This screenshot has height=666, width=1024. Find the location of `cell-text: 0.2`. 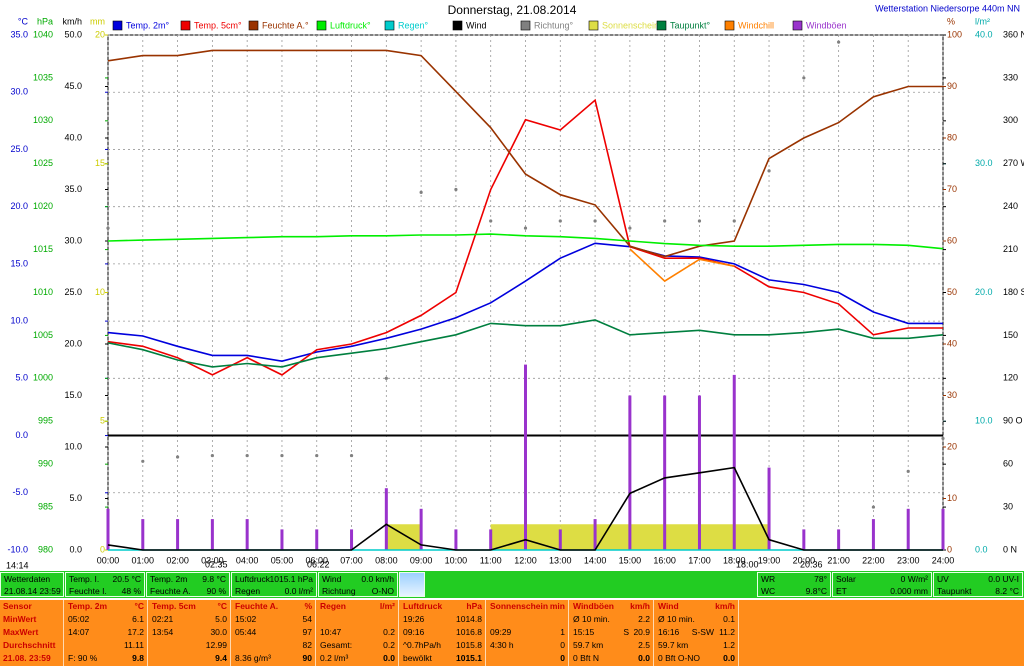

cell-text: 0.2 is located at coordinates (389, 632).